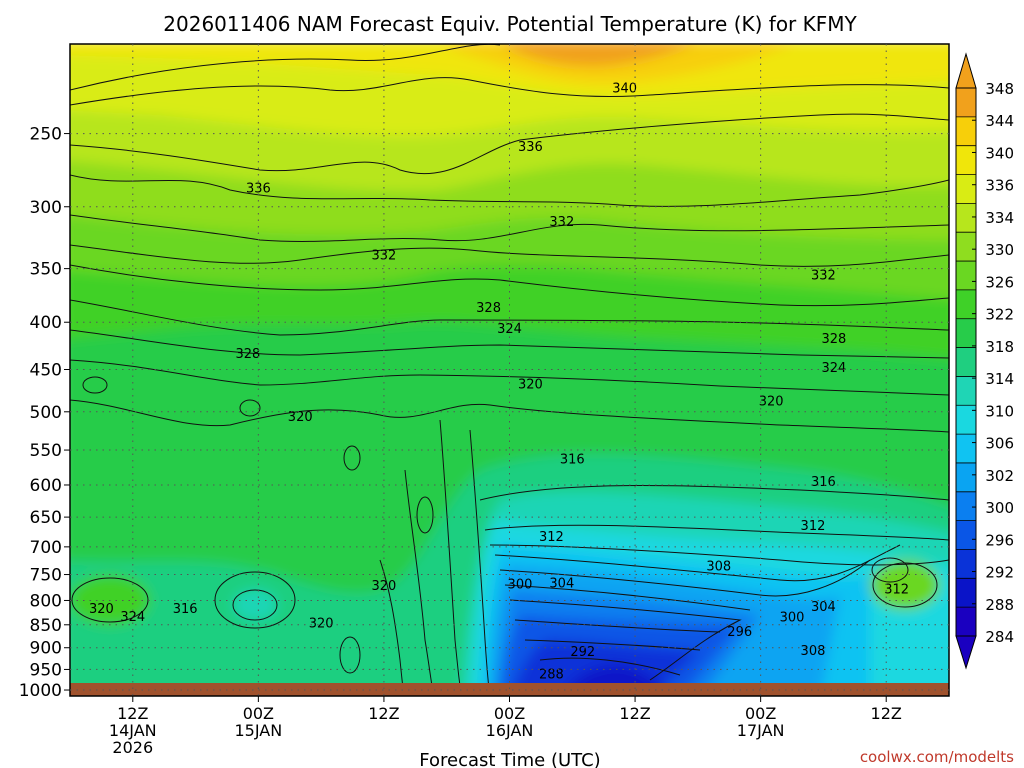  What do you see at coordinates (509, 689) in the screenshot?
I see `ground-terrain` at bounding box center [509, 689].